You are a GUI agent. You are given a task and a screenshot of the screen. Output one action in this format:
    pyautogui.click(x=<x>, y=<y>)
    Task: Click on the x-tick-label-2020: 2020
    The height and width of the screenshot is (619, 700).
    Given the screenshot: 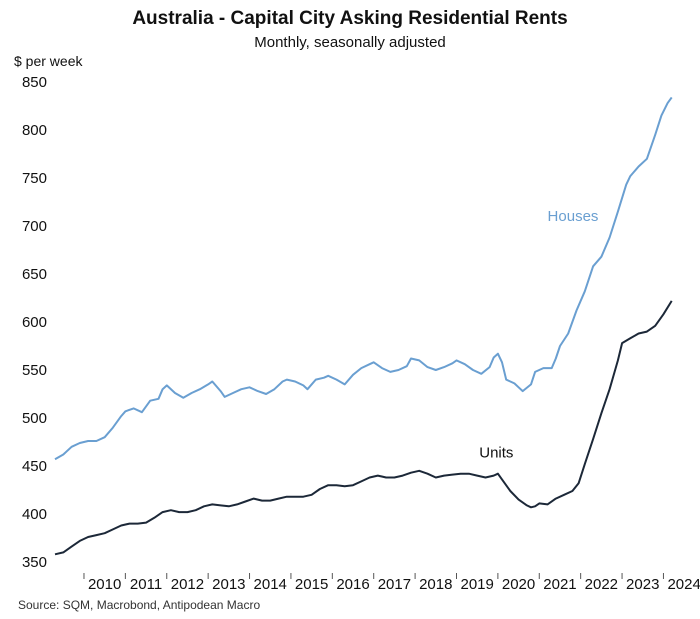 What is the action you would take?
    pyautogui.click(x=518, y=584)
    